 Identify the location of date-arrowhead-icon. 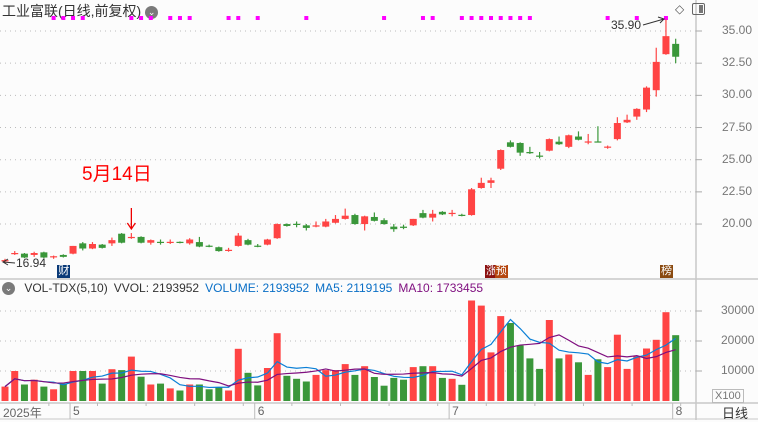
(131, 226).